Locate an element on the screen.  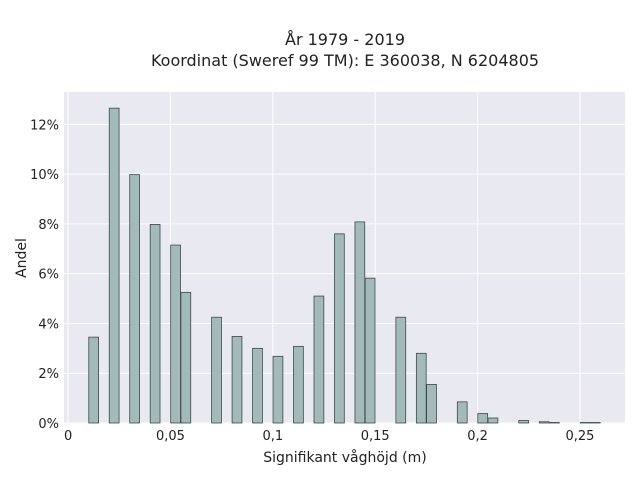
x-tick-labels: 0 0,05 0,1 0,15 0,2 0,25 is located at coordinates (329, 436).